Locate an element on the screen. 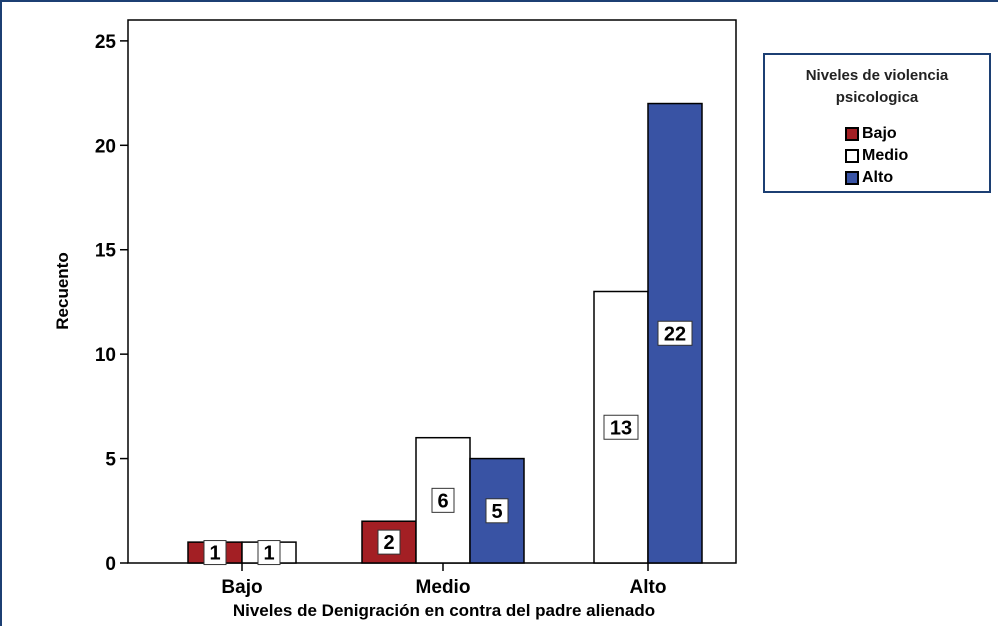 Image resolution: width=998 pixels, height=626 pixels. y-tick-label: 5 is located at coordinates (110, 460).